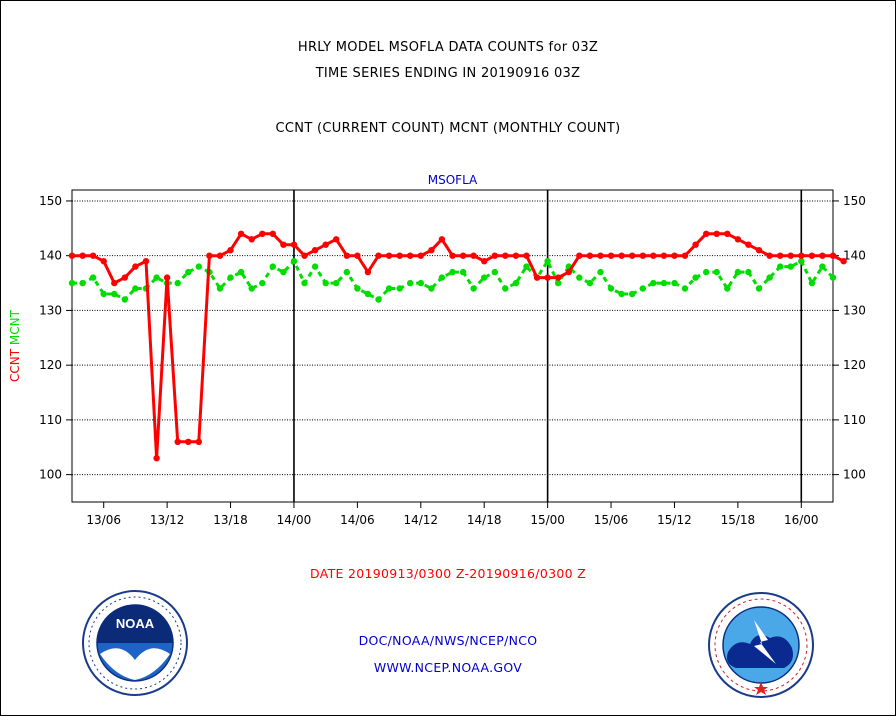  I want to click on y-tick-label-right: 100, so click(854, 475).